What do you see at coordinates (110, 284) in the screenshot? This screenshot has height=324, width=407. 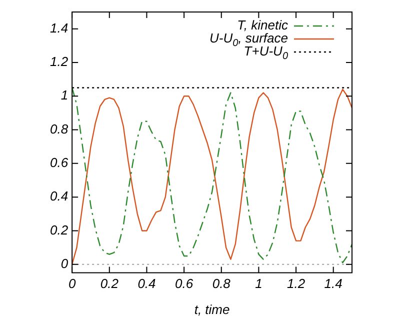 I see `x-tick-label: 0.2` at bounding box center [110, 284].